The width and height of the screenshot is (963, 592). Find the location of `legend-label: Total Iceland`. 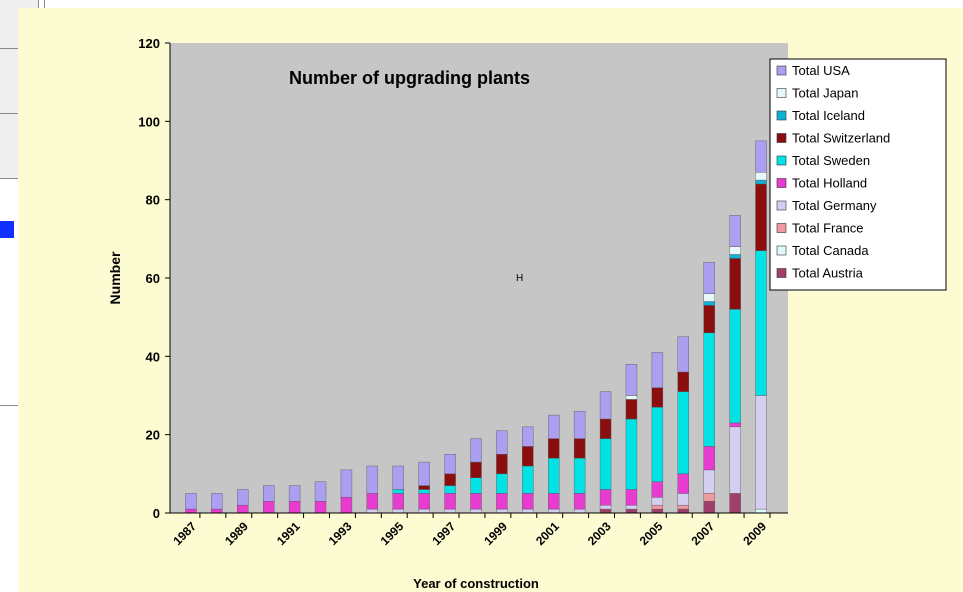

legend-label: Total Iceland is located at coordinates (828, 115).